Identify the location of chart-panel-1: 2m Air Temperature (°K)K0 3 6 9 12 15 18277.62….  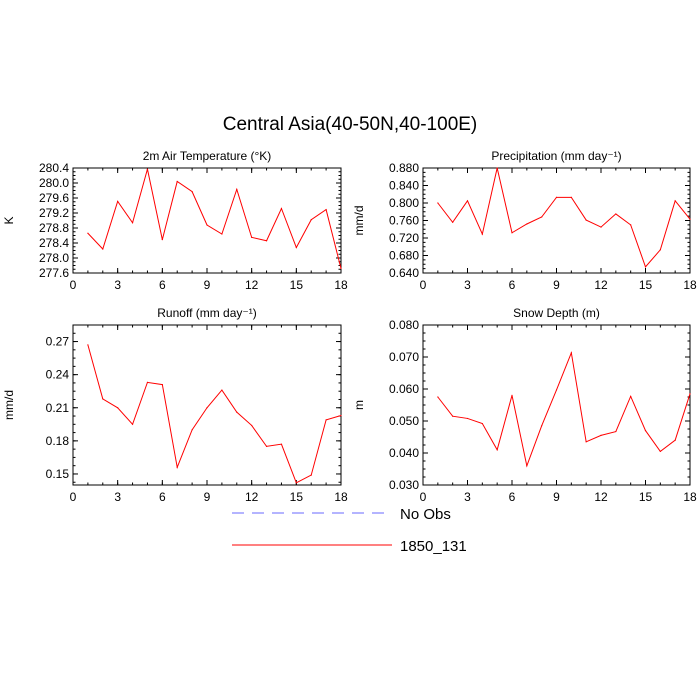
(175, 220).